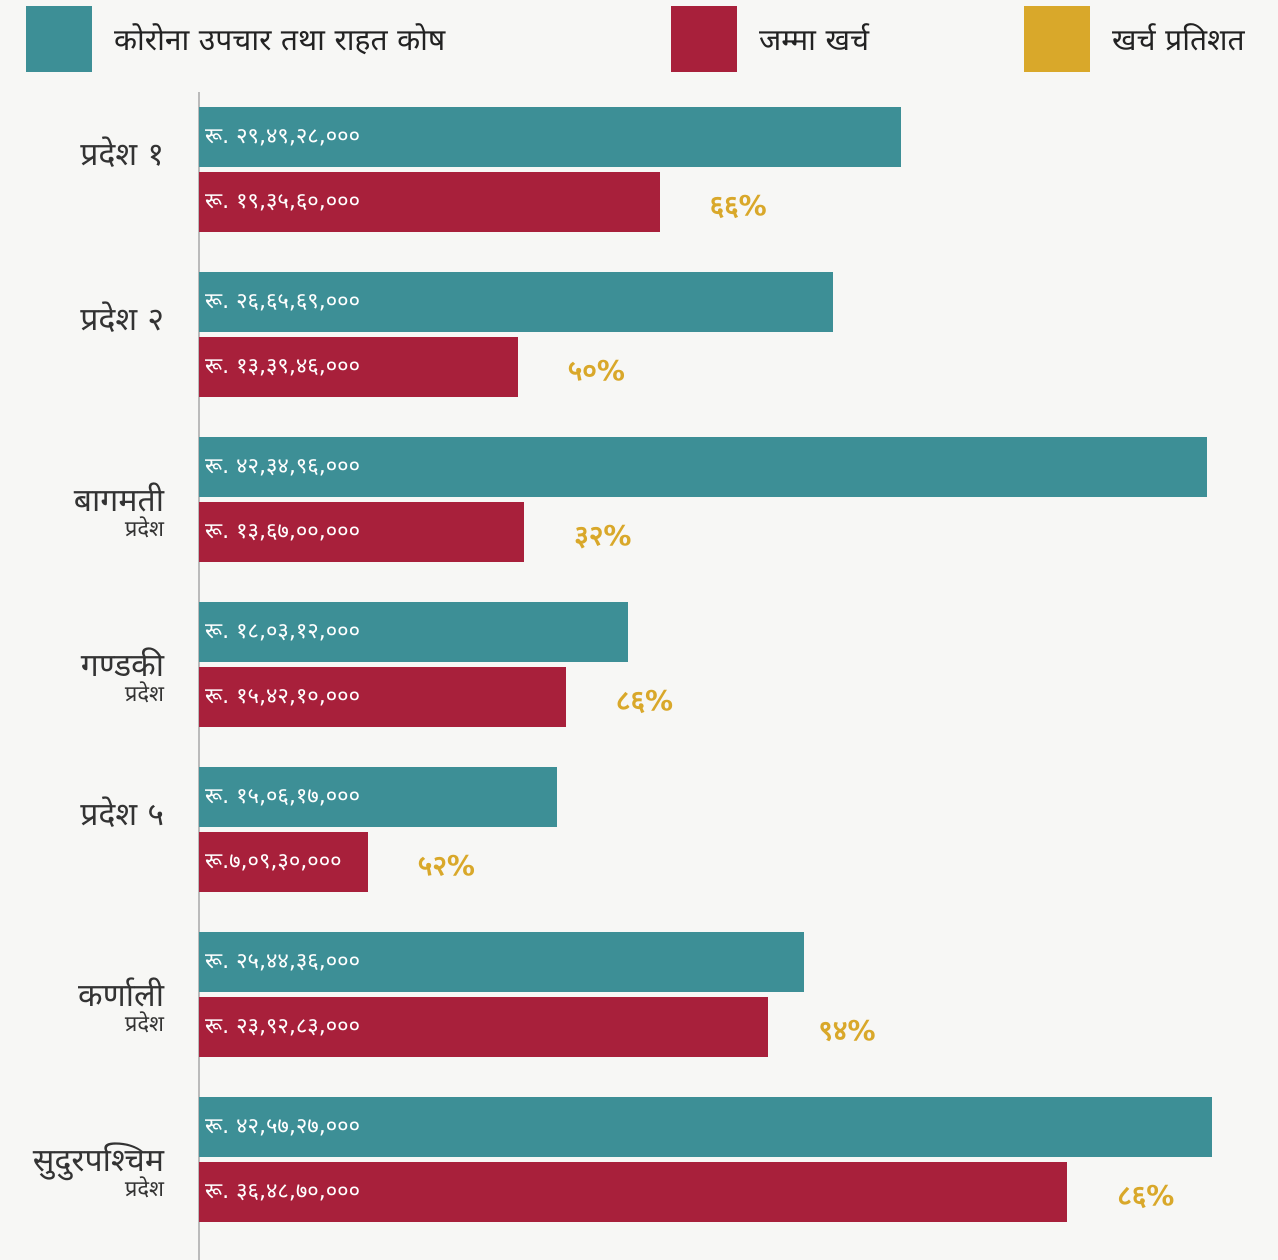  Describe the element at coordinates (283, 1191) in the screenshot. I see `value-label: रू. ३६,४८,७०,०००` at that location.